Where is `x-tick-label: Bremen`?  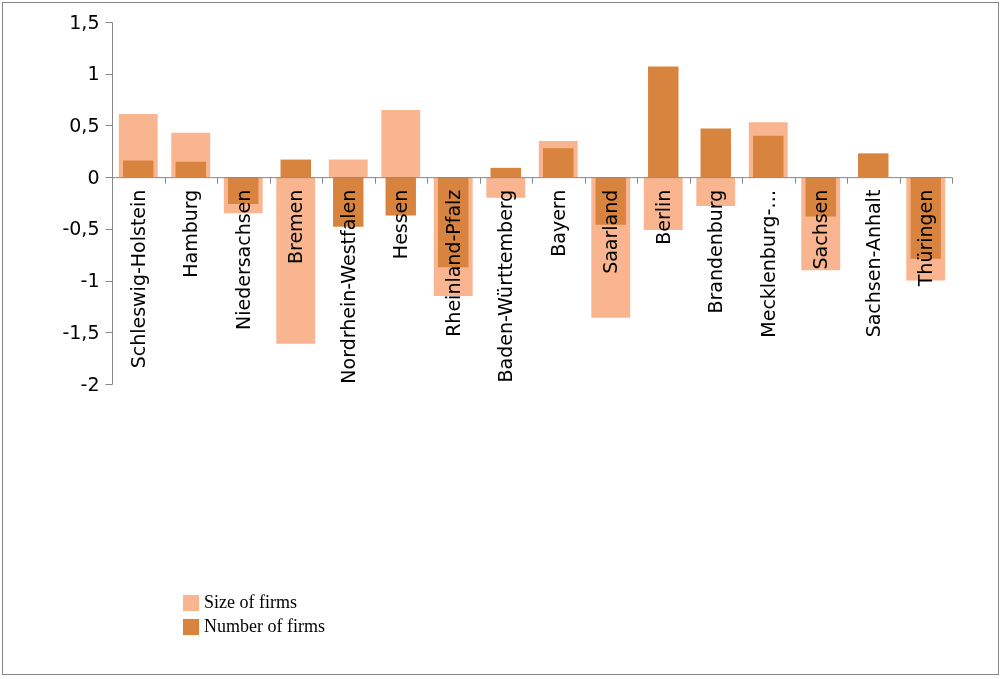 x-tick-label: Bremen is located at coordinates (295, 226).